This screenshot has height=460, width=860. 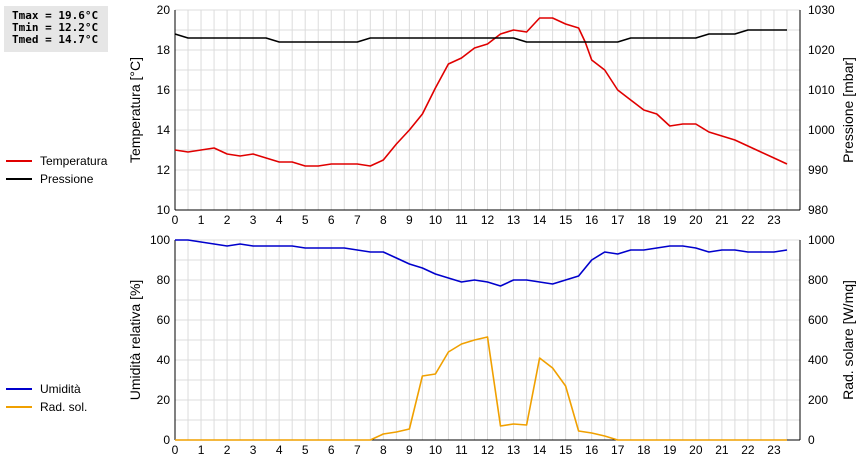 I want to click on y-tick-label: 100, so click(x=160, y=240).